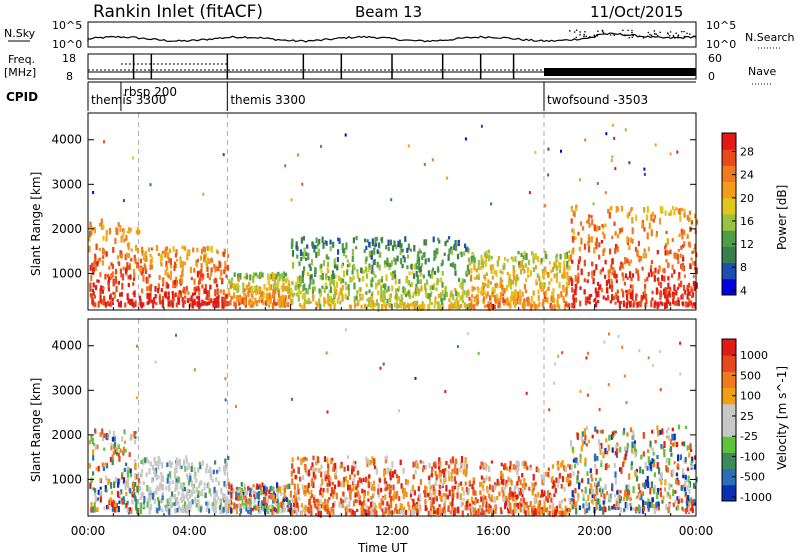  What do you see at coordinates (729, 363) in the screenshot?
I see `colorbar-swatch` at bounding box center [729, 363].